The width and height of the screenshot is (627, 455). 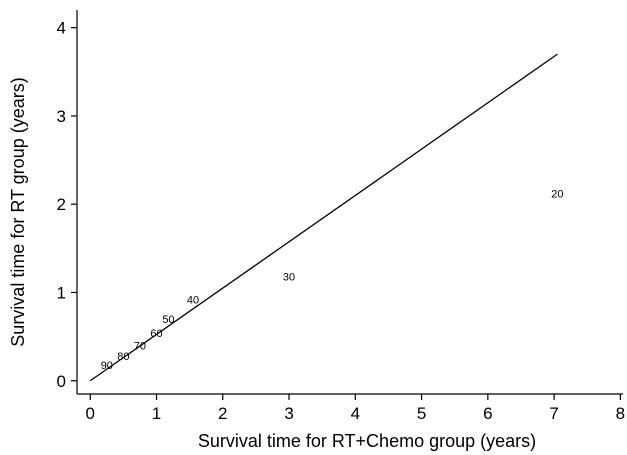 What do you see at coordinates (557, 195) in the screenshot?
I see `data-point-label: 20` at bounding box center [557, 195].